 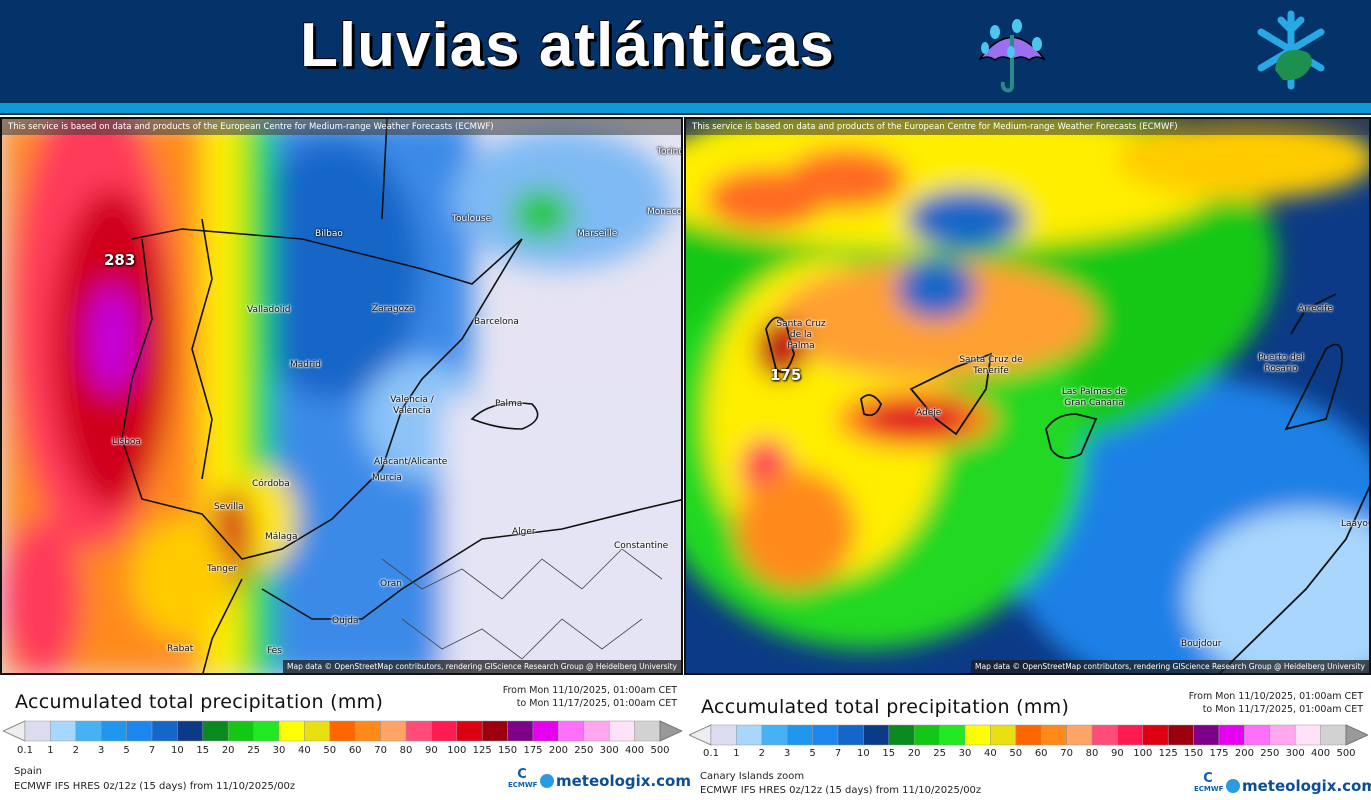 I want to click on city-label: Las Palmas de Gran Canaria, so click(x=1094, y=397).